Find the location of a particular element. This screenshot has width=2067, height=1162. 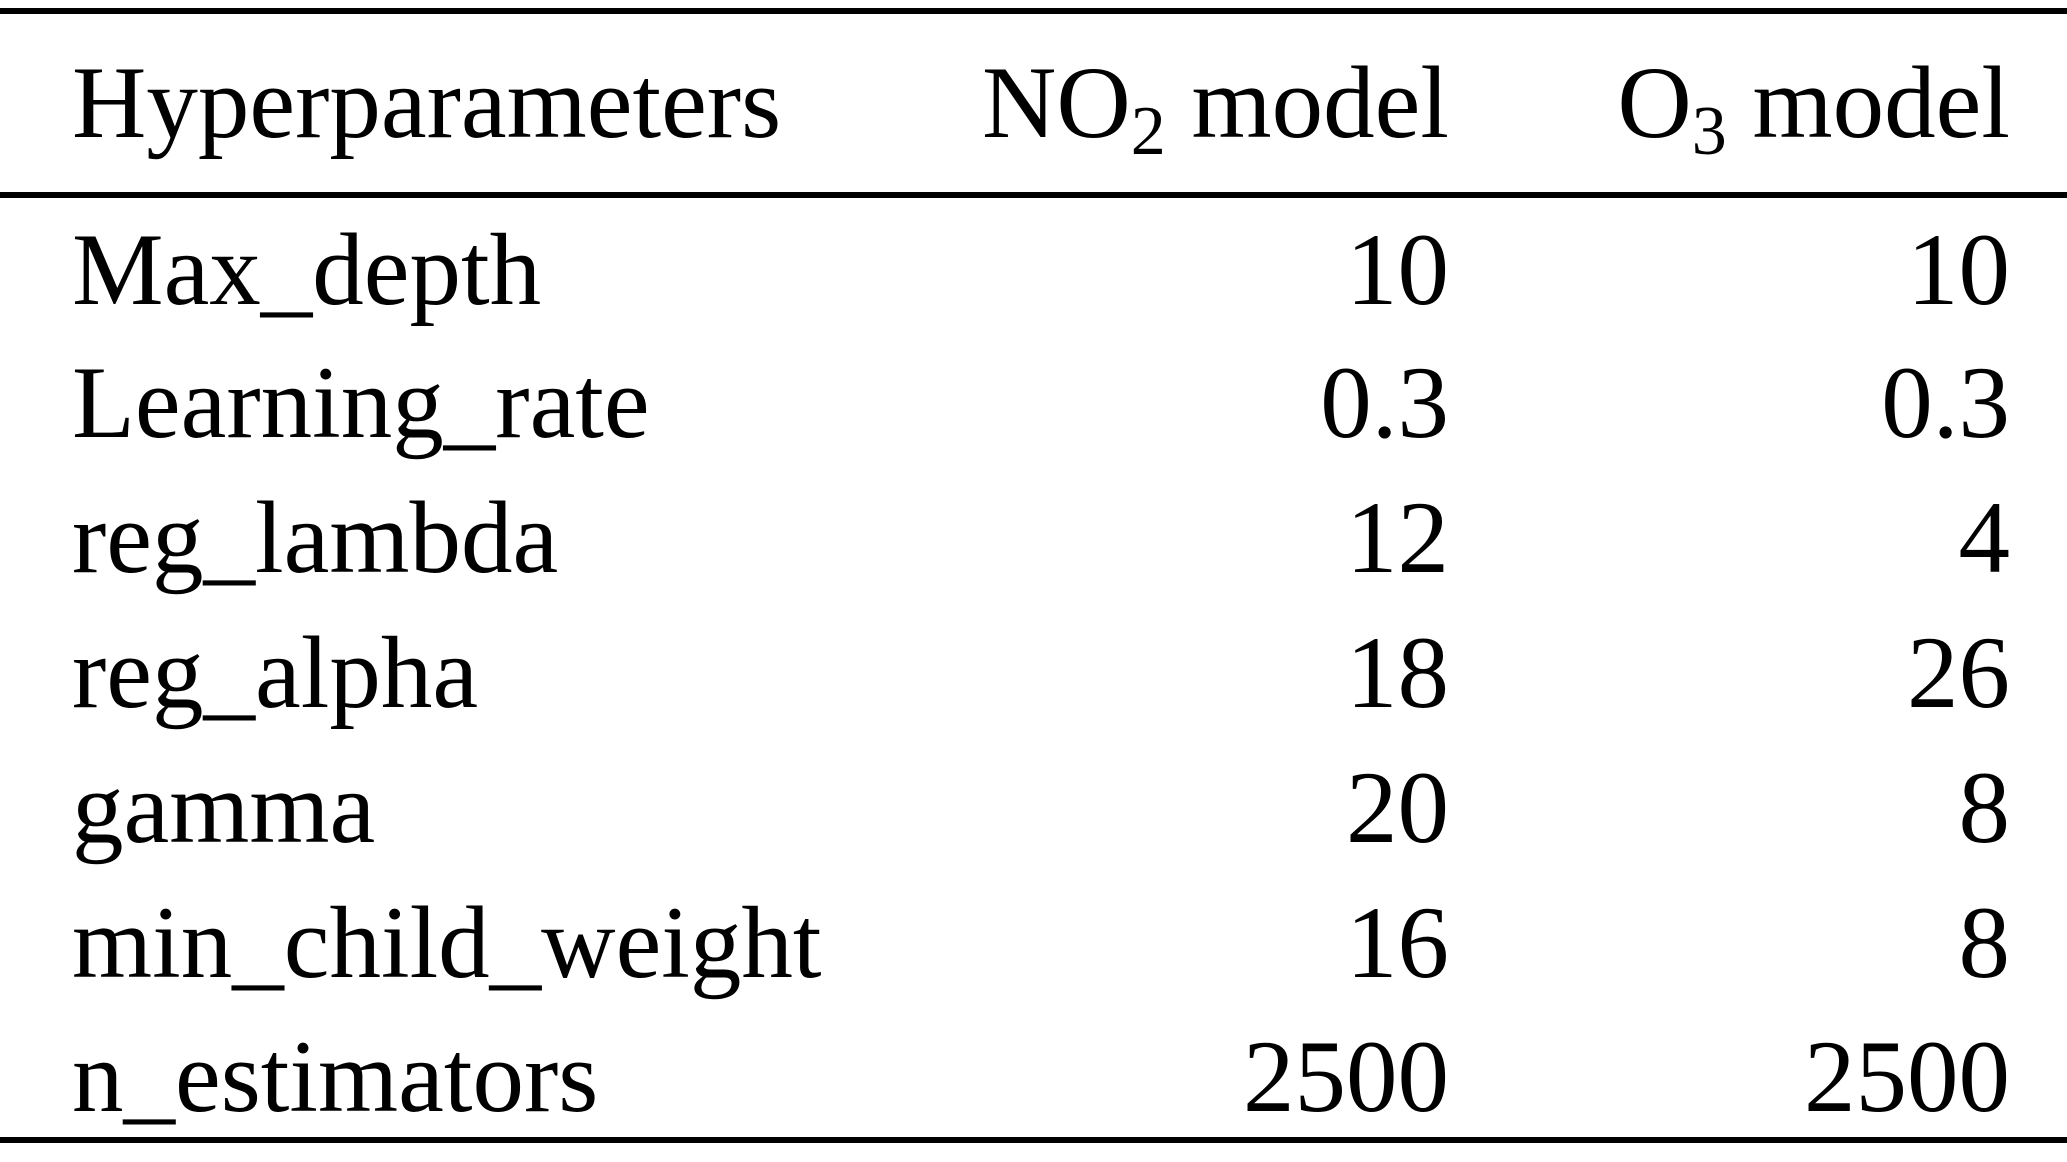

param-name-cell: min_child_weight is located at coordinates (447, 943).